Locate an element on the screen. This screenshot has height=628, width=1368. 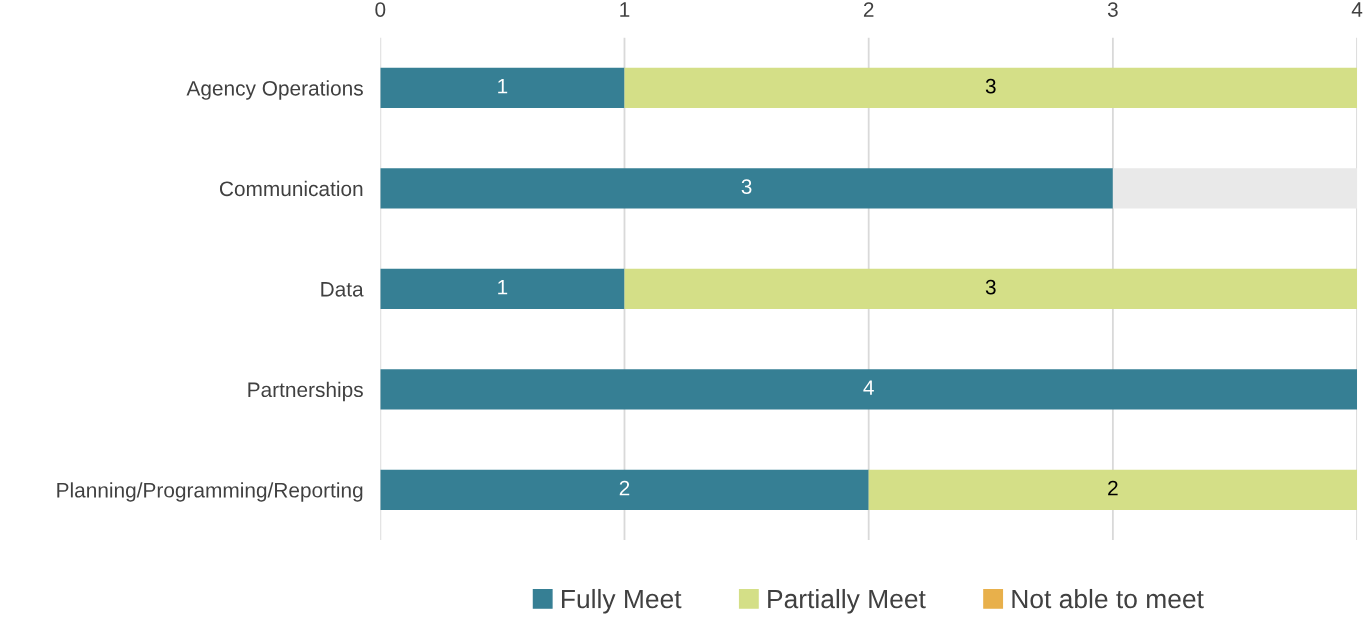
x-tick-label: 2 is located at coordinates (868, 9).